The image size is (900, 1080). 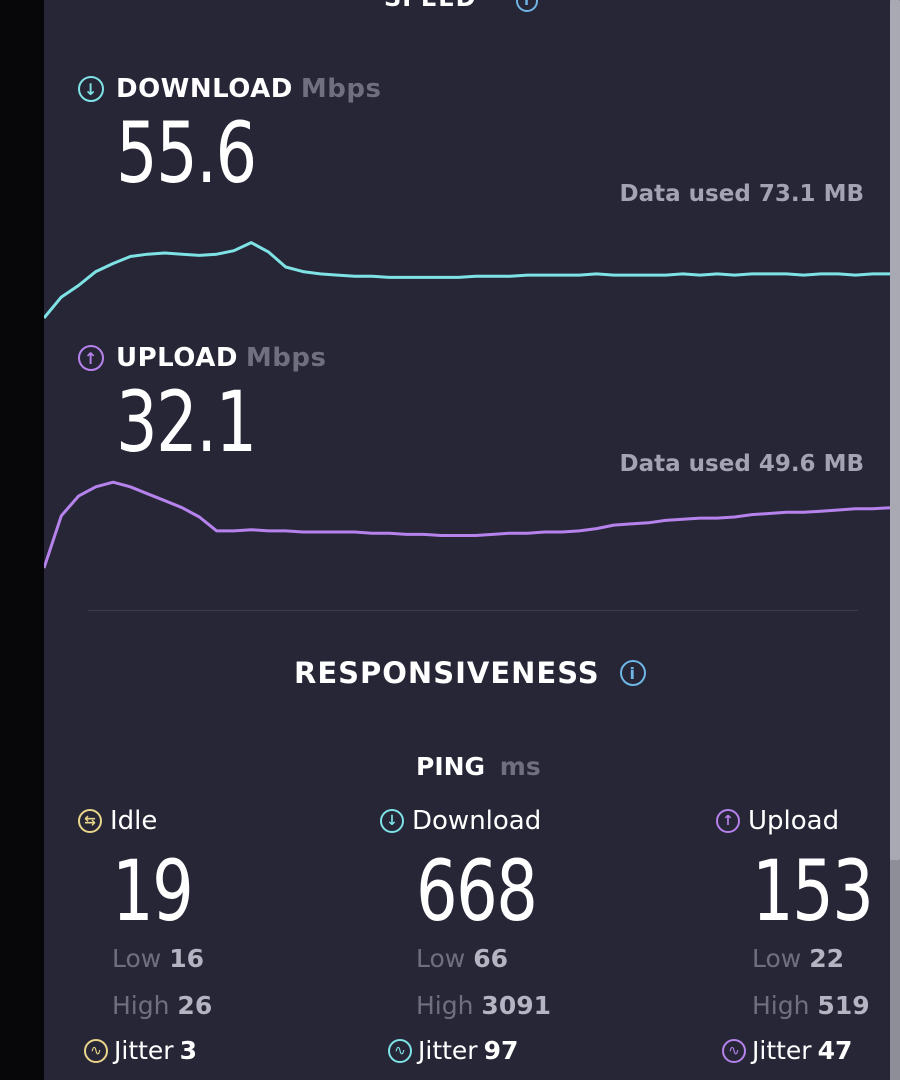 I want to click on ping-idle-high-value: 26, so click(x=195, y=1005).